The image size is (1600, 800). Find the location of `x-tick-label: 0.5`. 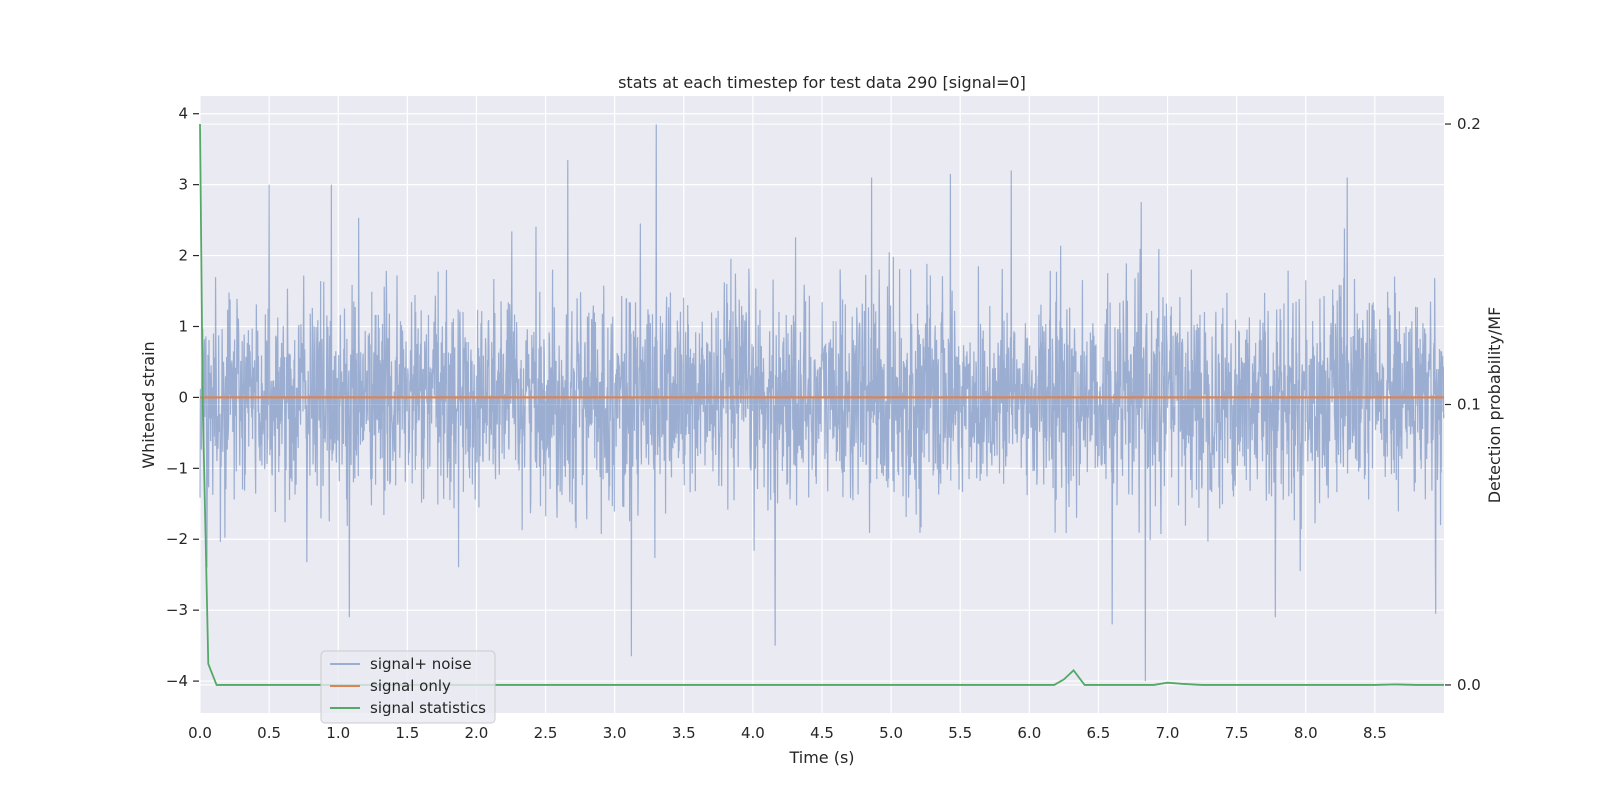

x-tick-label: 0.5 is located at coordinates (269, 733).